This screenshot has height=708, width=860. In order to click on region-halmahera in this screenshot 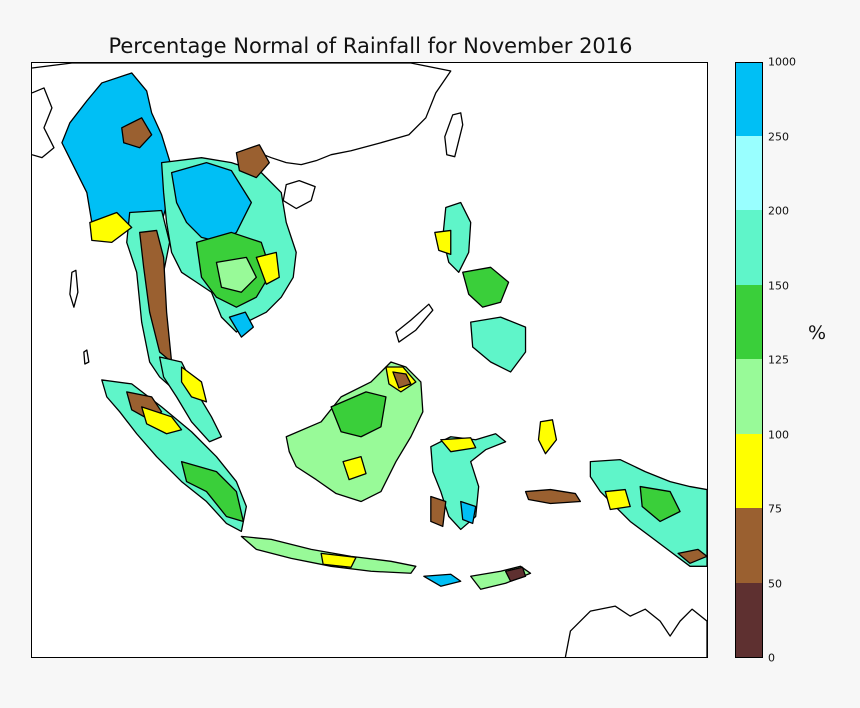, I will do `click(547, 437)`.